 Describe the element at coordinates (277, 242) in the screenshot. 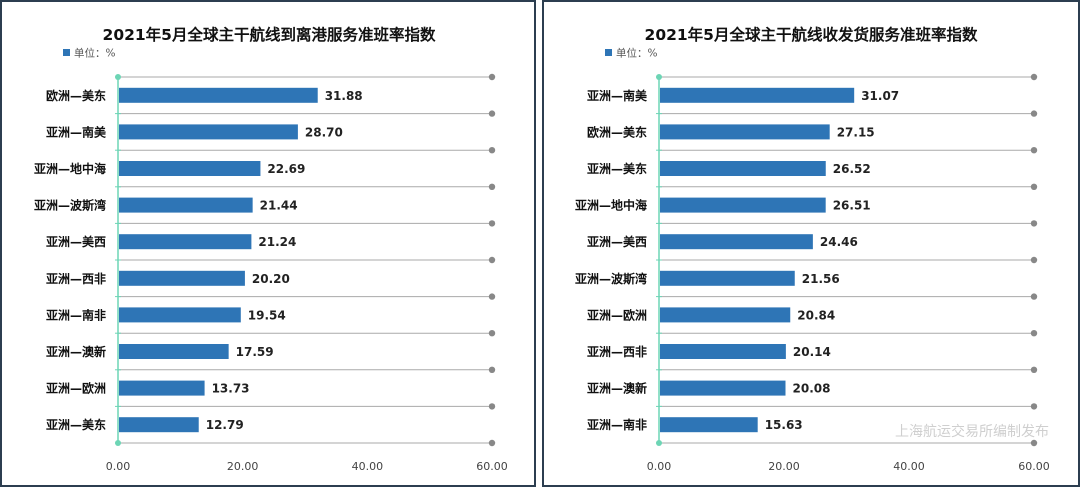

I see `data-label: 21.24` at that location.